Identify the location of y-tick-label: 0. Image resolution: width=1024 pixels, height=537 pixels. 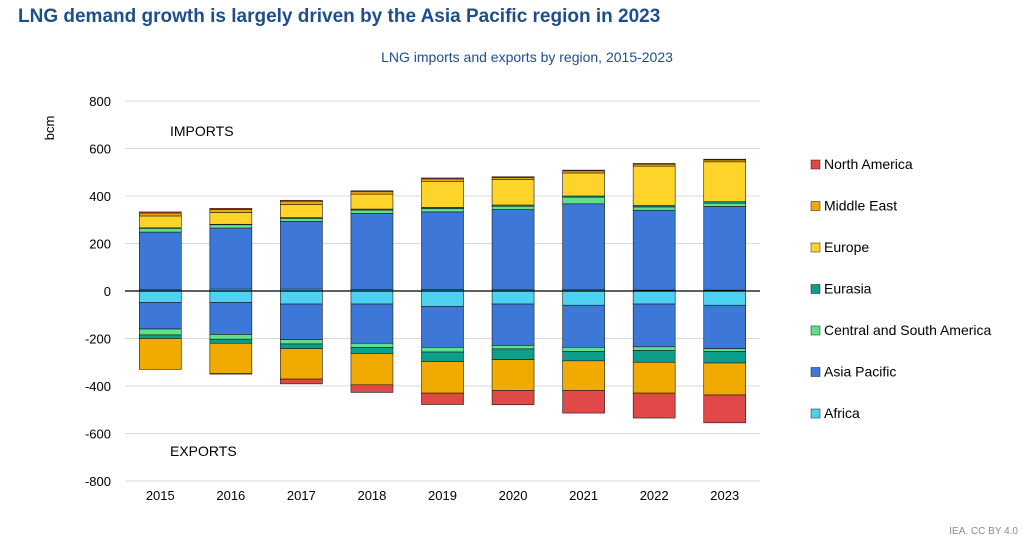
(107, 291).